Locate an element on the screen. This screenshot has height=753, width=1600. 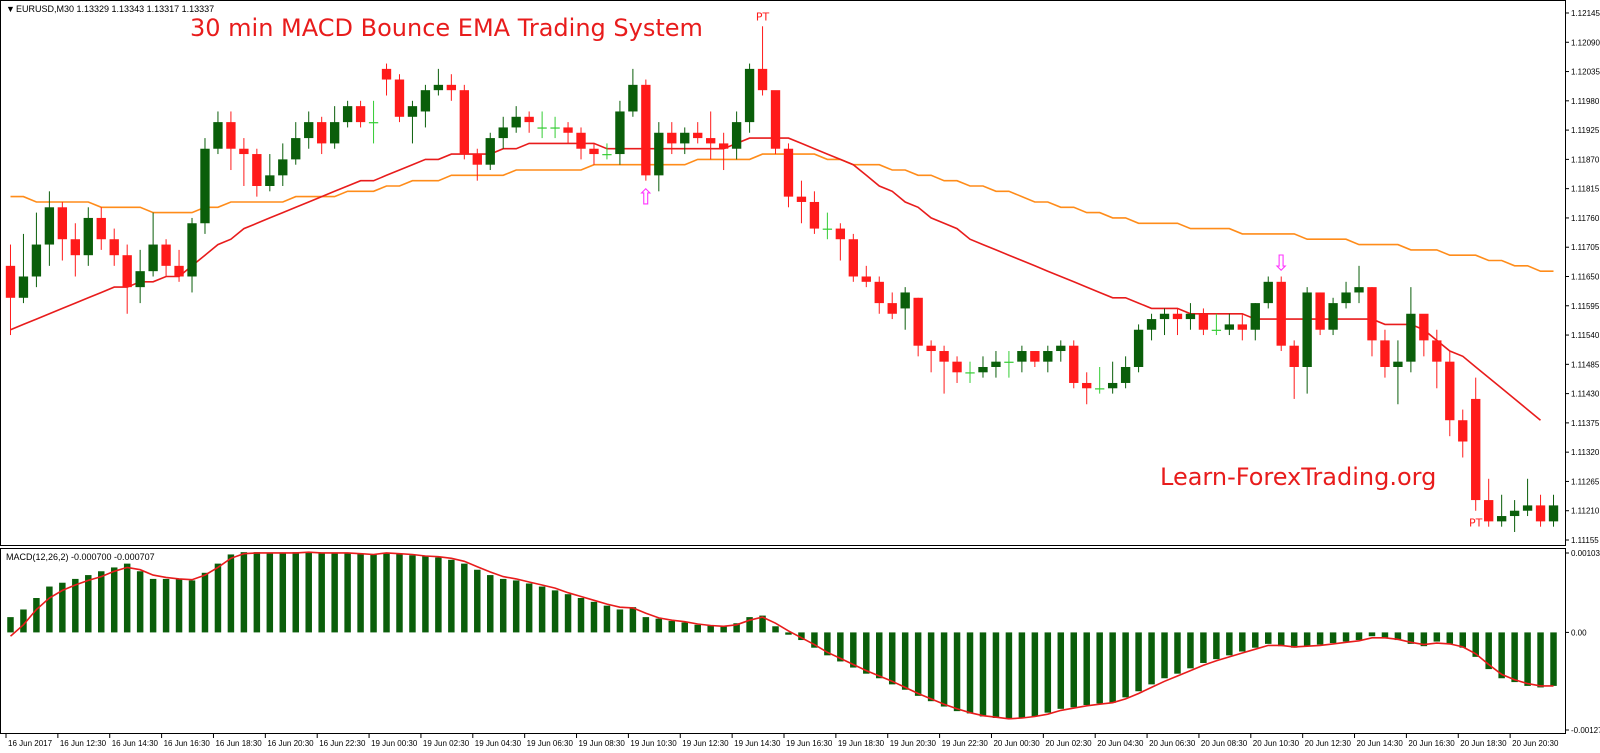
price-tick-label: 1.12035 is located at coordinates (1585, 72).